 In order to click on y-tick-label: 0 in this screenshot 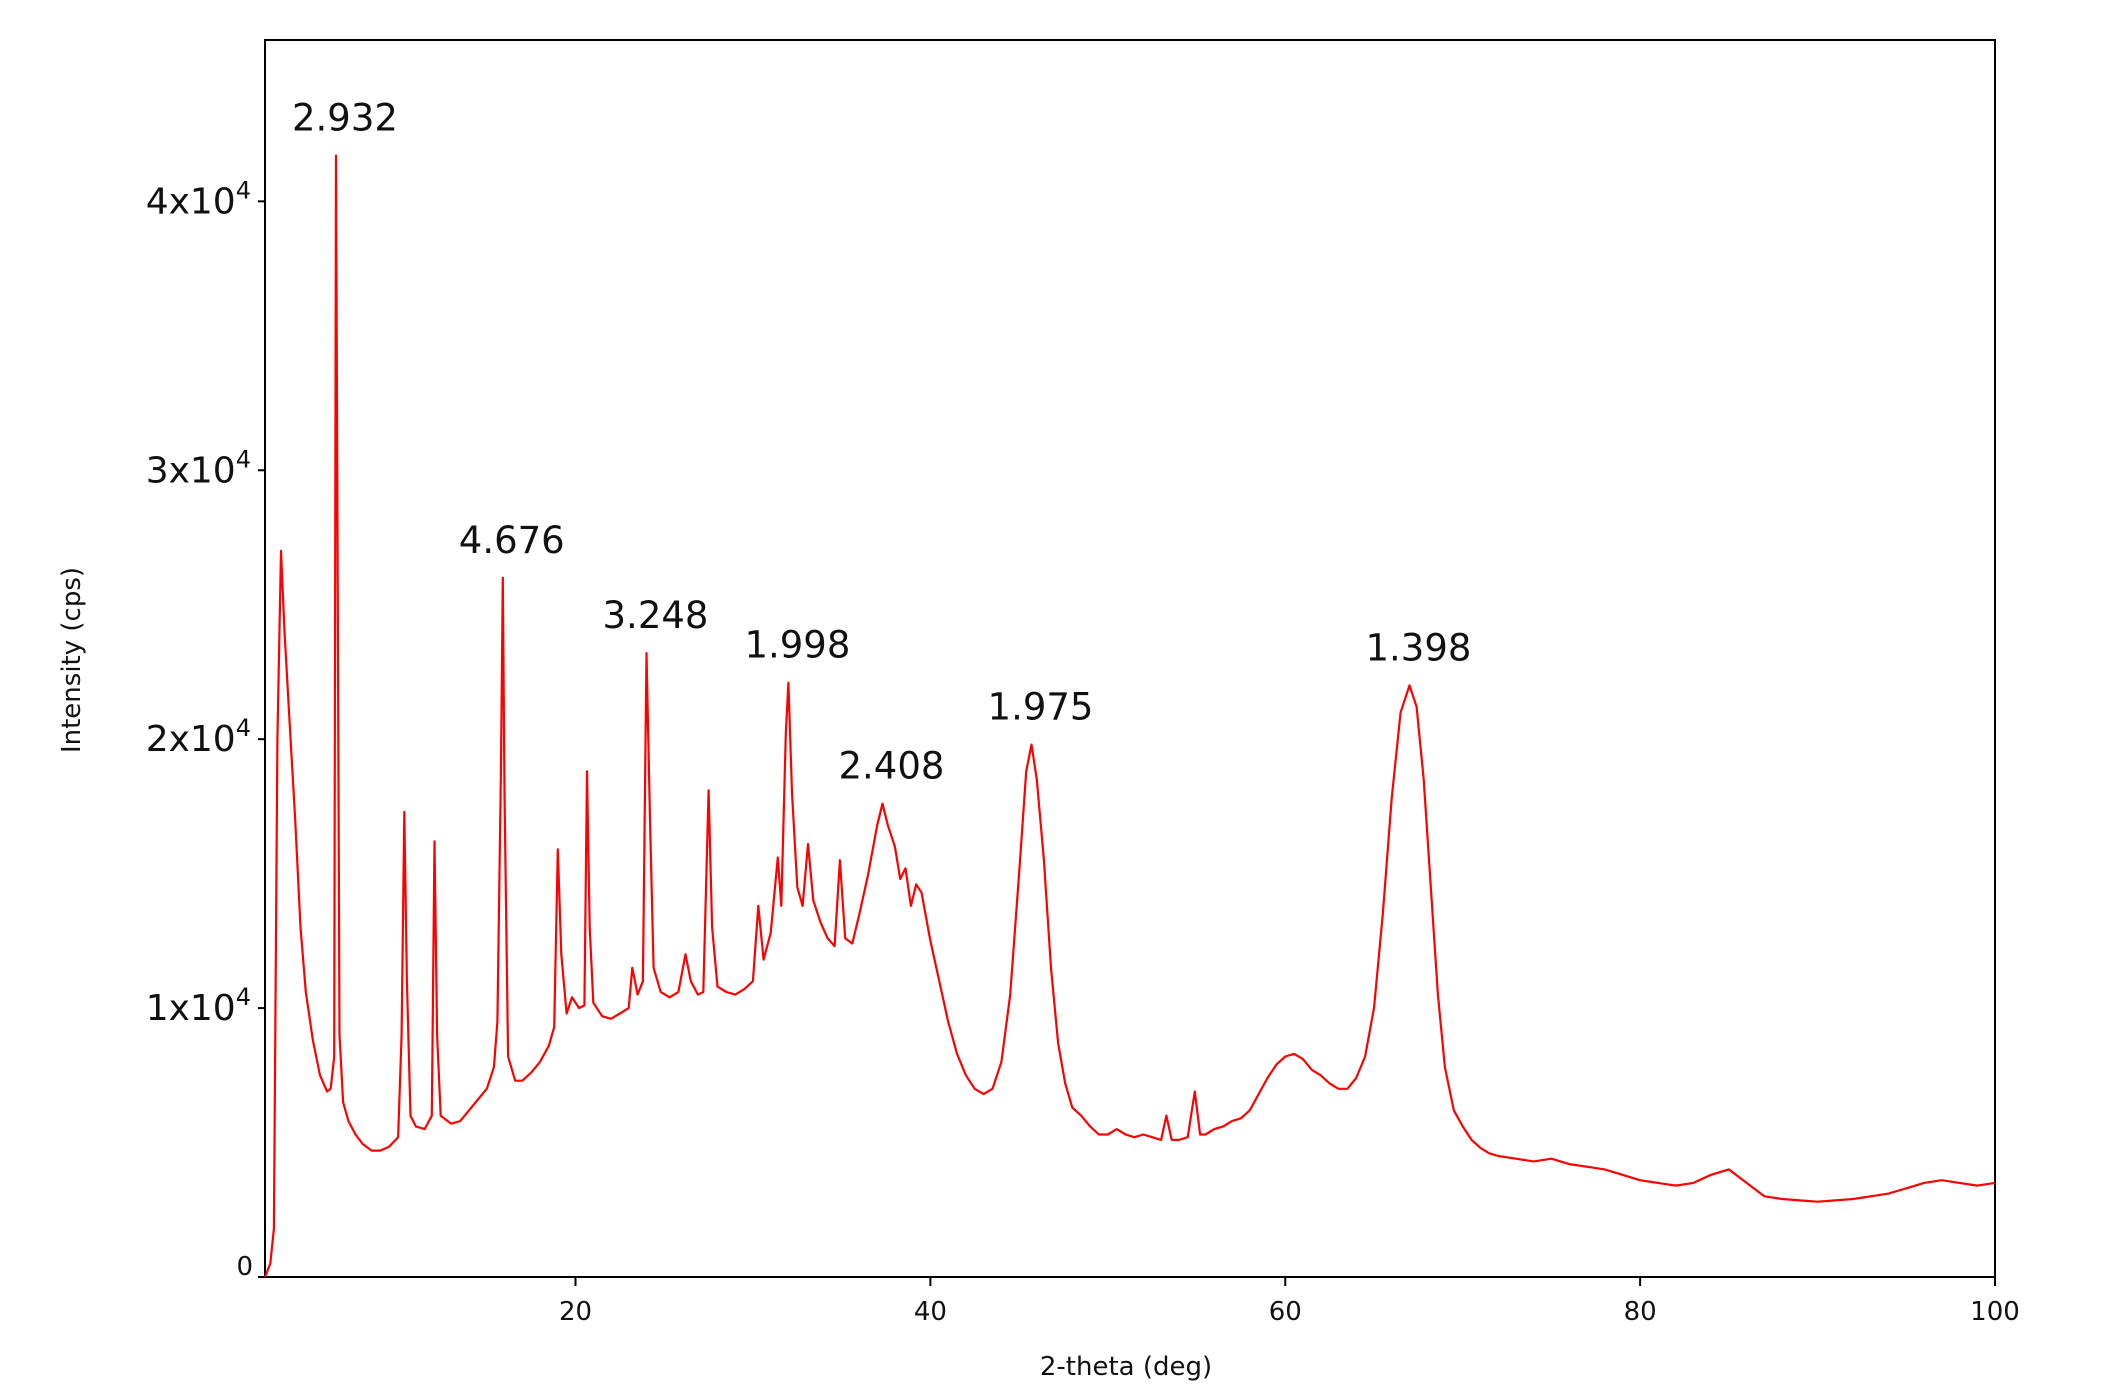, I will do `click(244, 1267)`.